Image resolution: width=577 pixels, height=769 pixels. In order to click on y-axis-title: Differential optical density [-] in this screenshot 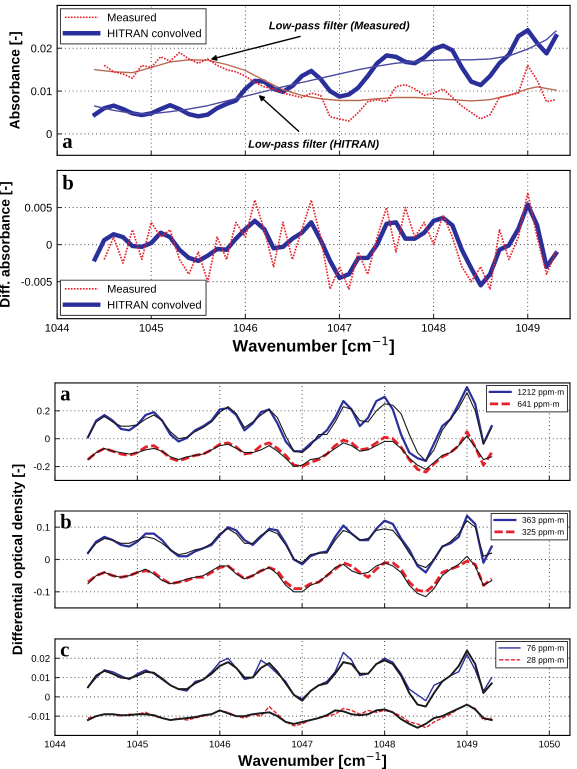, I will do `click(19, 559)`.